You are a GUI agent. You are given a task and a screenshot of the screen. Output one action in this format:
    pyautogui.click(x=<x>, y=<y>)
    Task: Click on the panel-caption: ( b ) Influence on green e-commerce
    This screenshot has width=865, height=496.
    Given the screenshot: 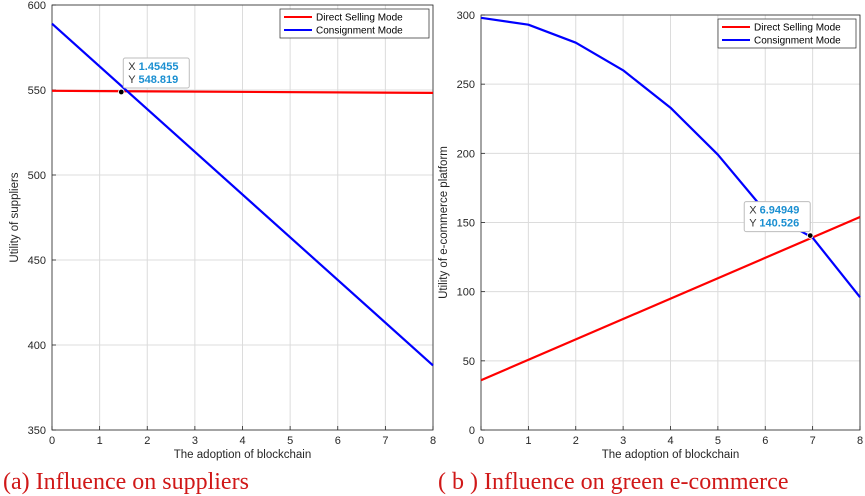 What is the action you would take?
    pyautogui.click(x=613, y=482)
    